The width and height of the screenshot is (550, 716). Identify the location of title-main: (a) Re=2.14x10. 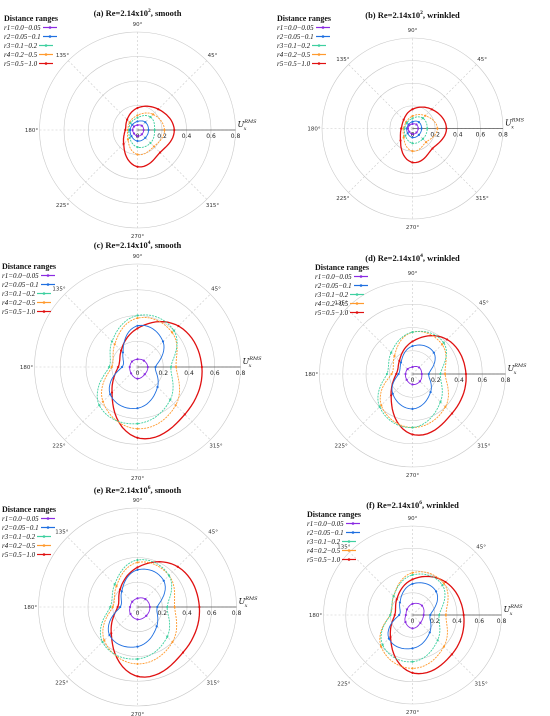
(120, 13).